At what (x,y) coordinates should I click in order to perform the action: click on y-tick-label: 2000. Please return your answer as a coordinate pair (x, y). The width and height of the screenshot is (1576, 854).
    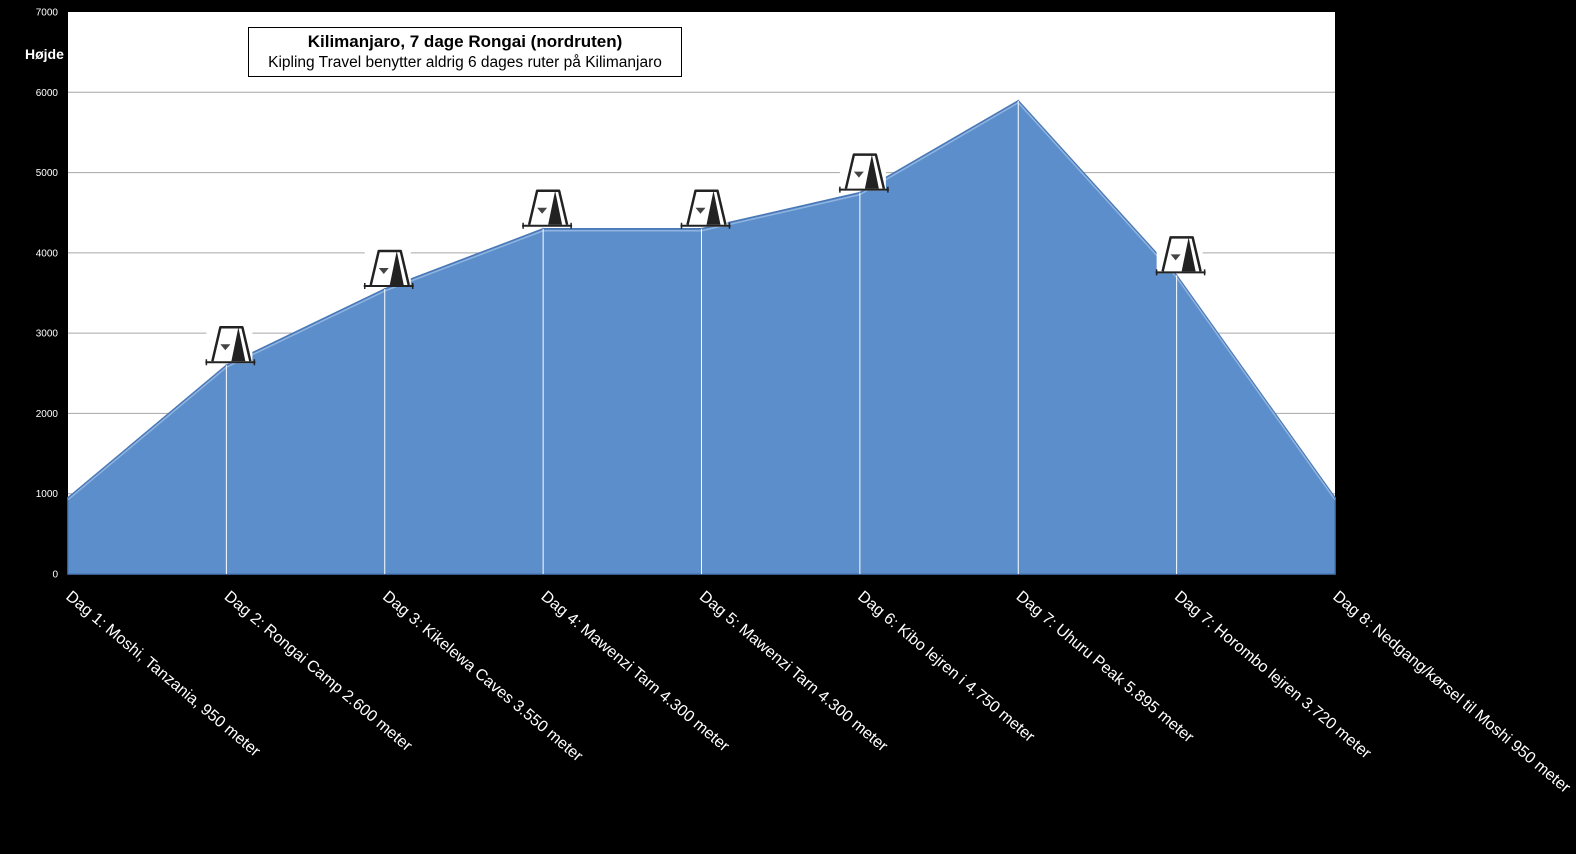
    Looking at the image, I should click on (47, 414).